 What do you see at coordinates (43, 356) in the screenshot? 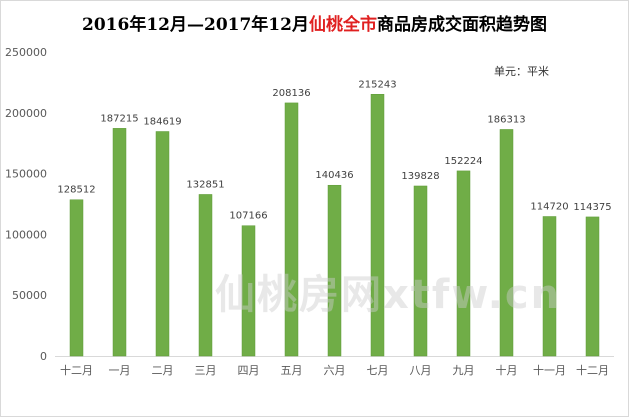
I see `y-tick-label: 0` at bounding box center [43, 356].